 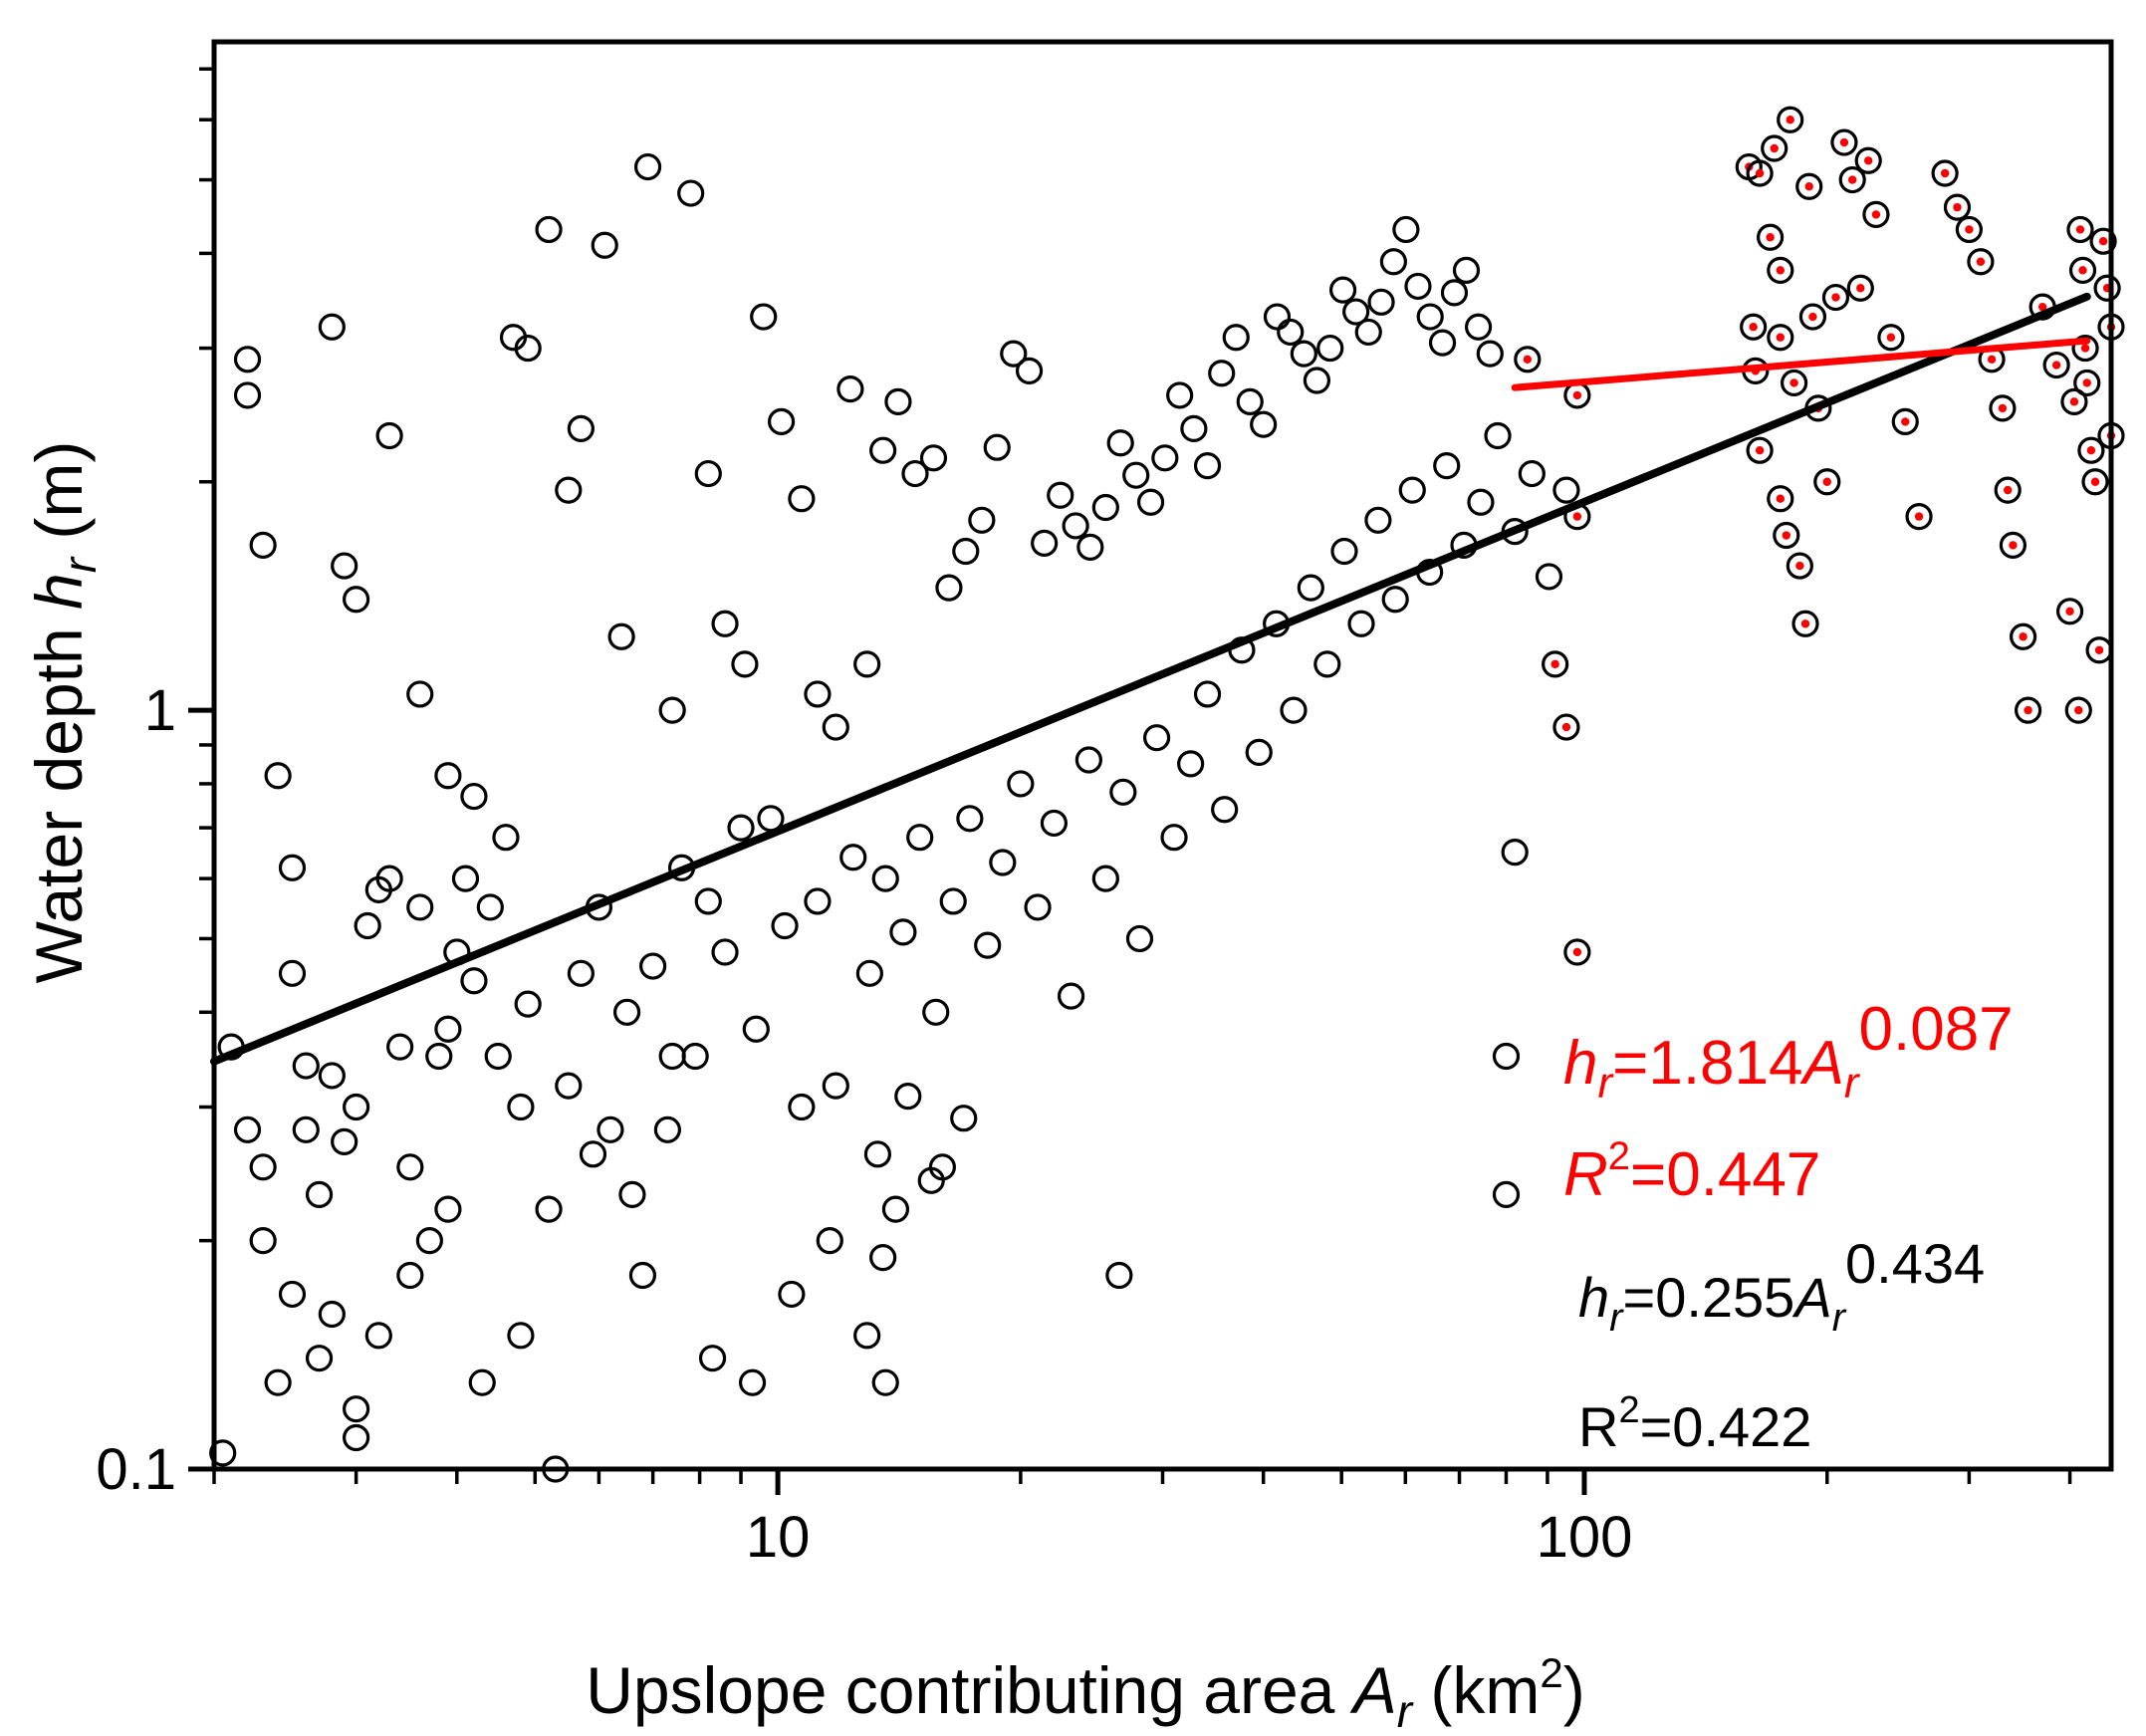 I want to click on y-tick-label: 0.1, so click(x=136, y=1469).